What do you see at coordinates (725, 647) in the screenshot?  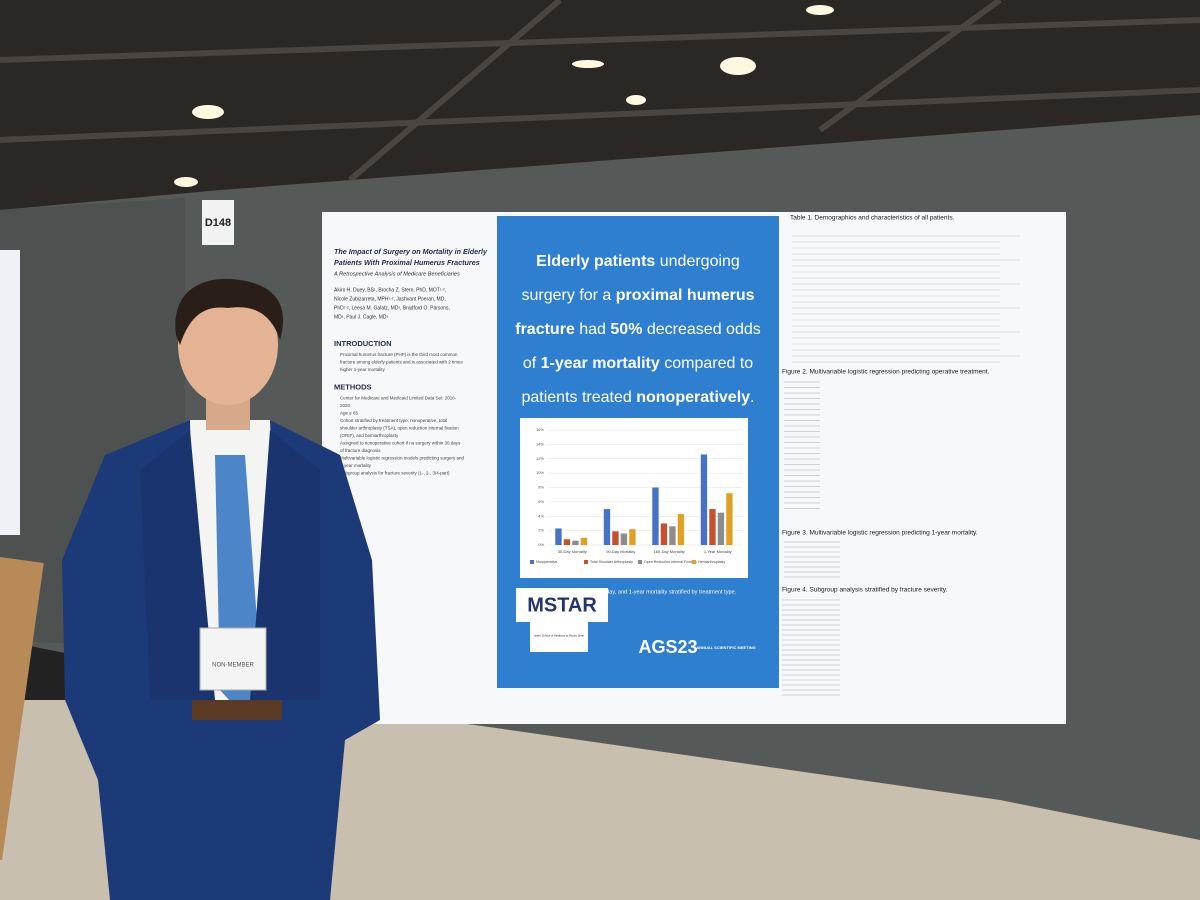 I see `meeting-logo: ANNUAL SCIENTIFIC MEETING` at bounding box center [725, 647].